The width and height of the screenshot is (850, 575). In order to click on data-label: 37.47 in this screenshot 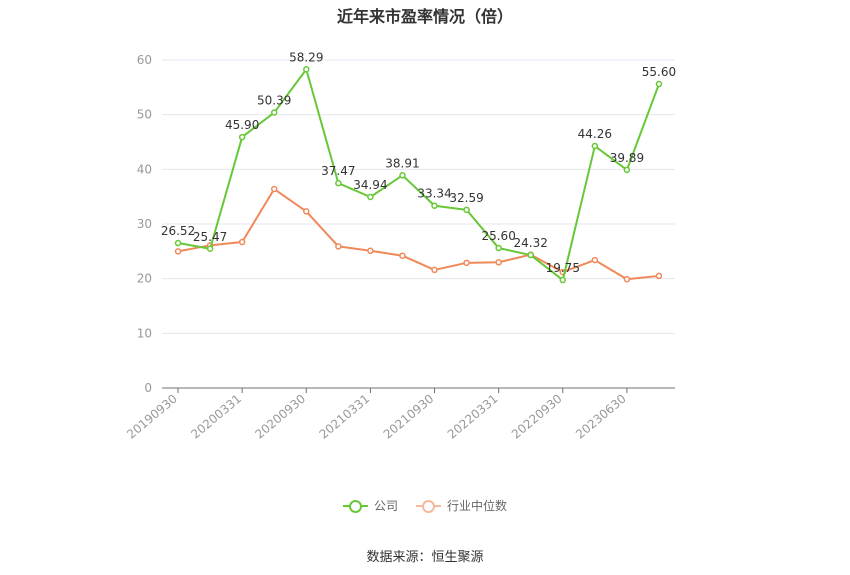, I will do `click(338, 171)`.